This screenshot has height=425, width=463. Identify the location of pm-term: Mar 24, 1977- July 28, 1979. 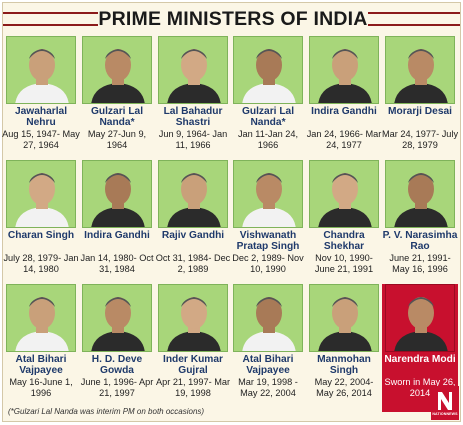
(420, 139).